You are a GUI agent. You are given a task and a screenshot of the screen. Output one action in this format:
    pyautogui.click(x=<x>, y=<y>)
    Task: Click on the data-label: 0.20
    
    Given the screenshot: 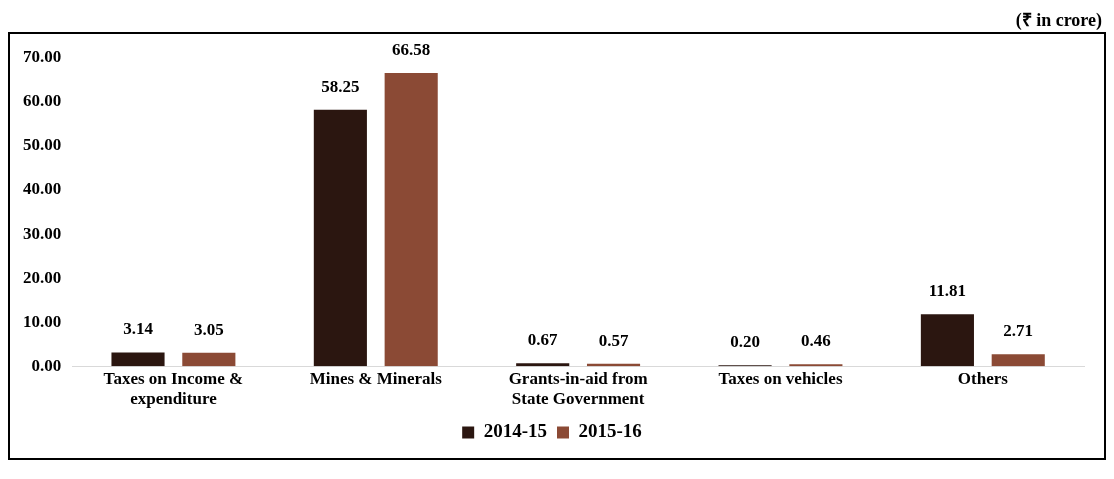 What is the action you would take?
    pyautogui.click(x=745, y=342)
    